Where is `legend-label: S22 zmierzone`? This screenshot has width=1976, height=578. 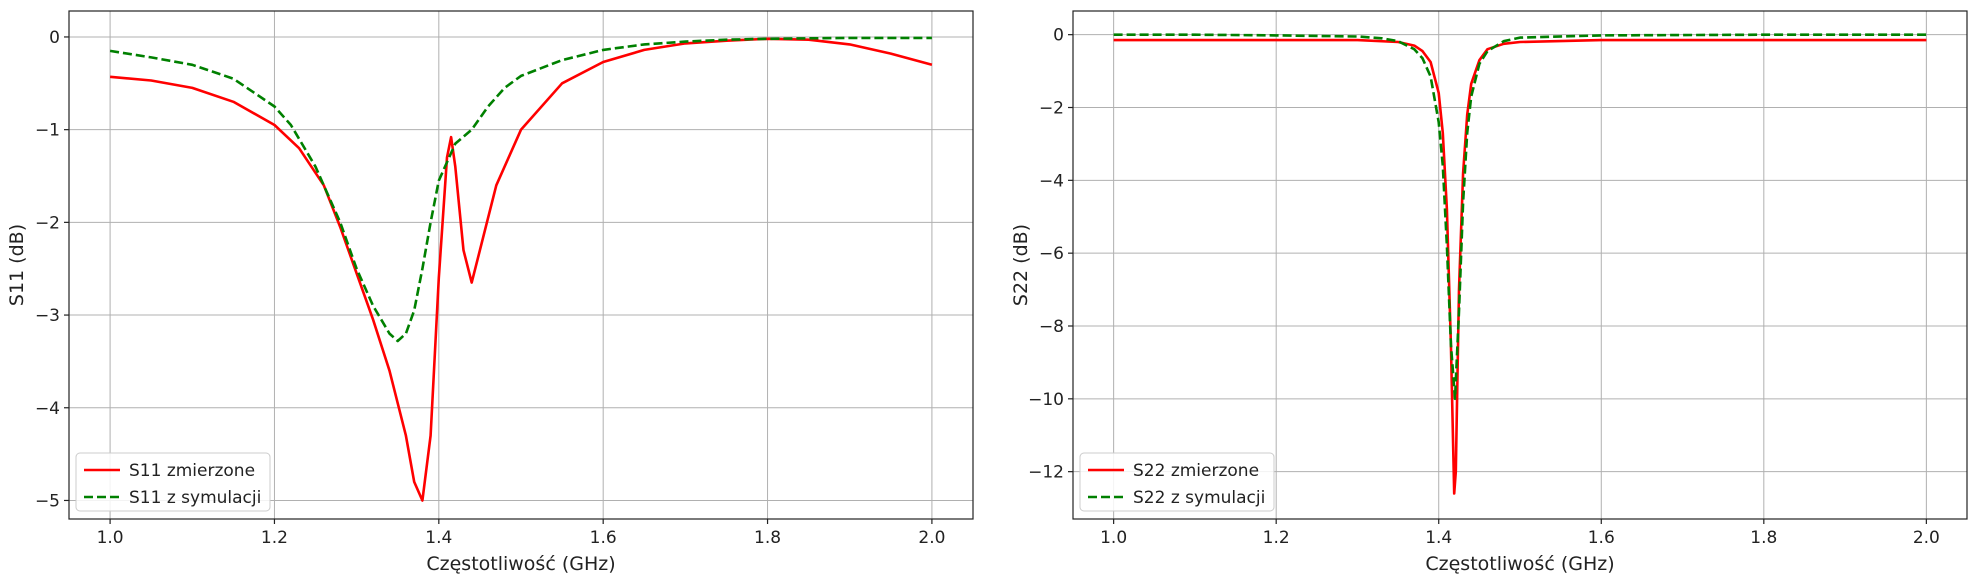 legend-label: S22 zmierzone is located at coordinates (1196, 471).